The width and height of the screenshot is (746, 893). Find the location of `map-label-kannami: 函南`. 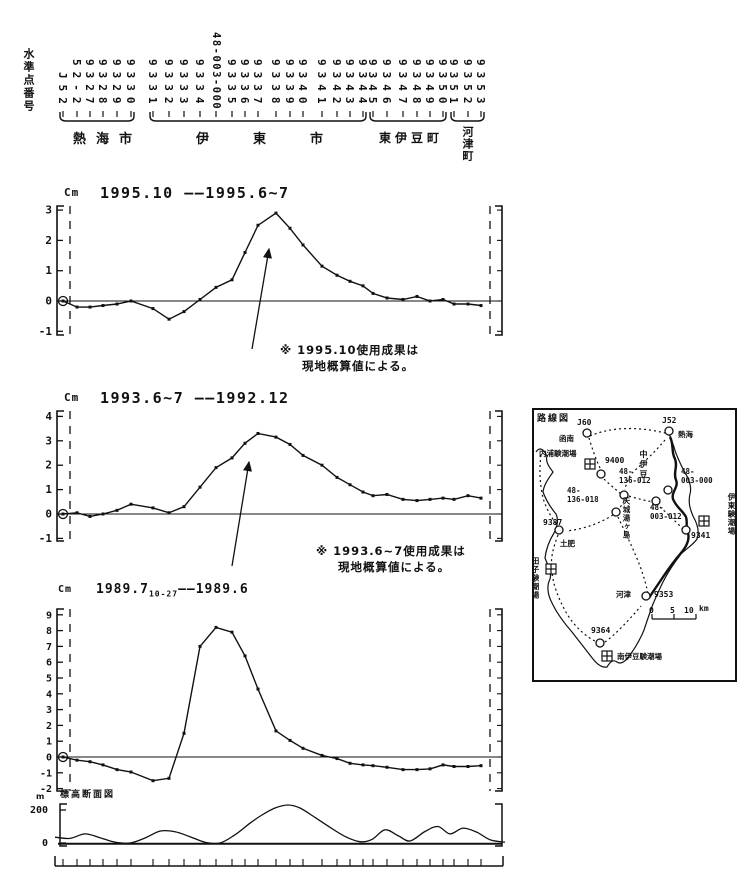

map-label-kannami: 函南 is located at coordinates (566, 438).